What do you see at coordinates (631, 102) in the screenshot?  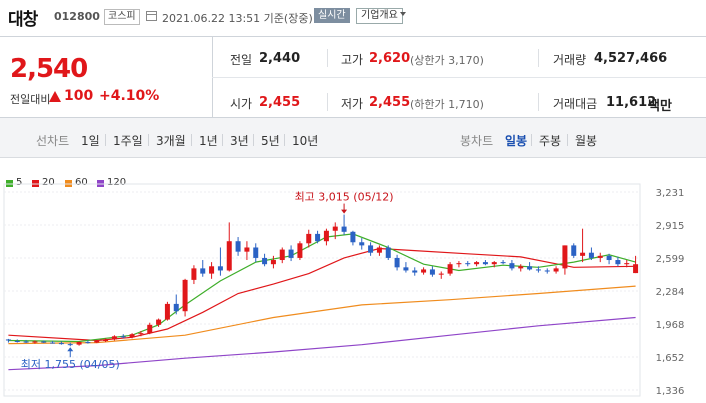 I see `amount-value: 11,612` at bounding box center [631, 102].